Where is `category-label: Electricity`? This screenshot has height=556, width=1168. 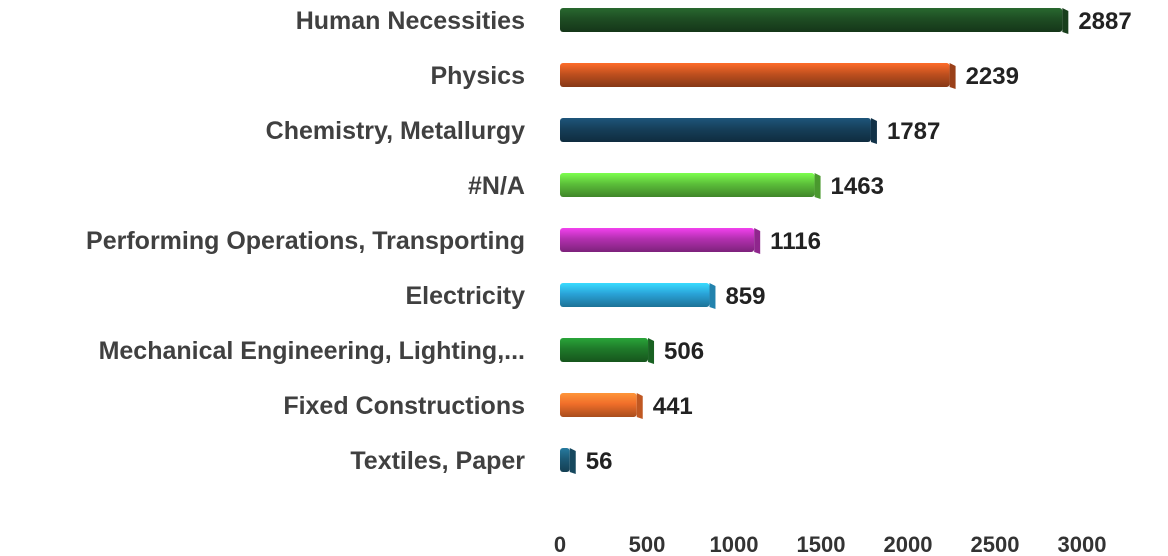 category-label: Electricity is located at coordinates (465, 296).